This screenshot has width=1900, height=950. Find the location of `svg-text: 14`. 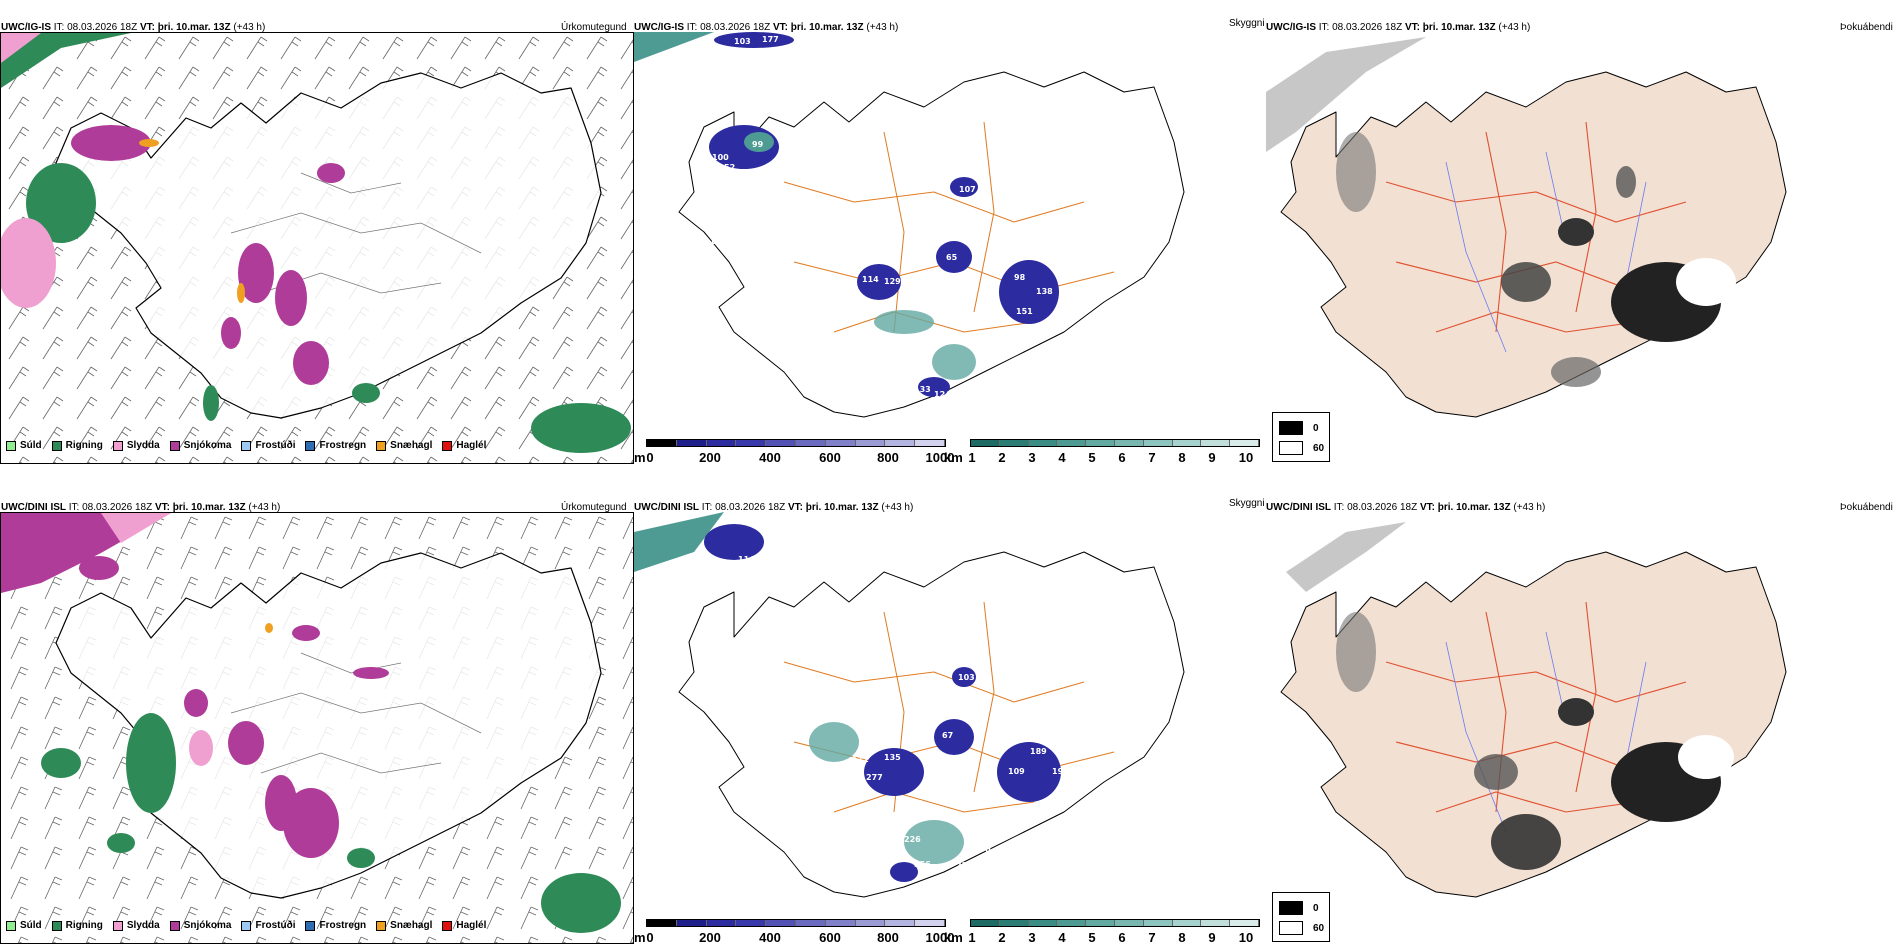

svg-text: 14 is located at coordinates (836, 699).